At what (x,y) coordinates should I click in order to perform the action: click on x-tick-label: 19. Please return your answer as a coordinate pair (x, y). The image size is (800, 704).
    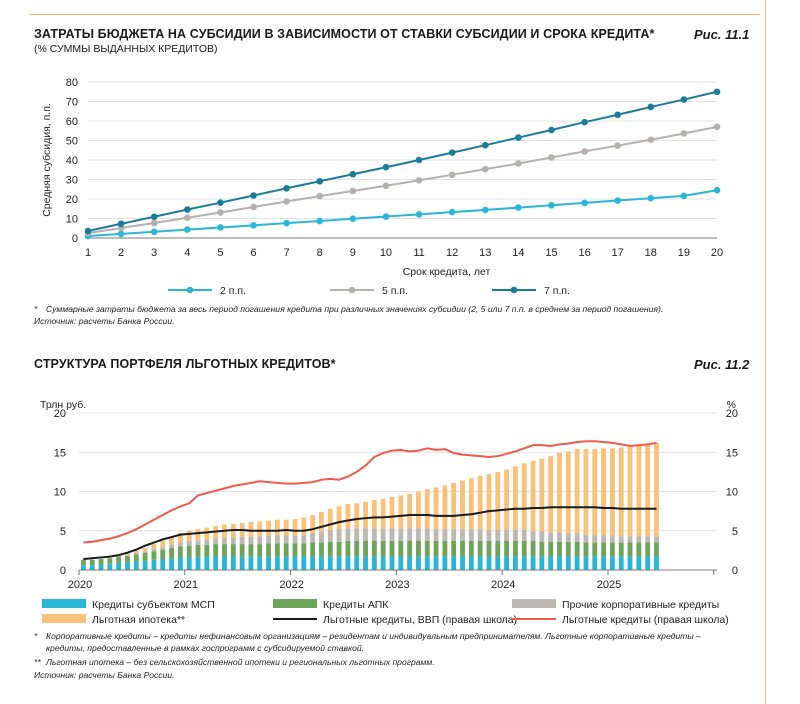
    Looking at the image, I should click on (684, 253).